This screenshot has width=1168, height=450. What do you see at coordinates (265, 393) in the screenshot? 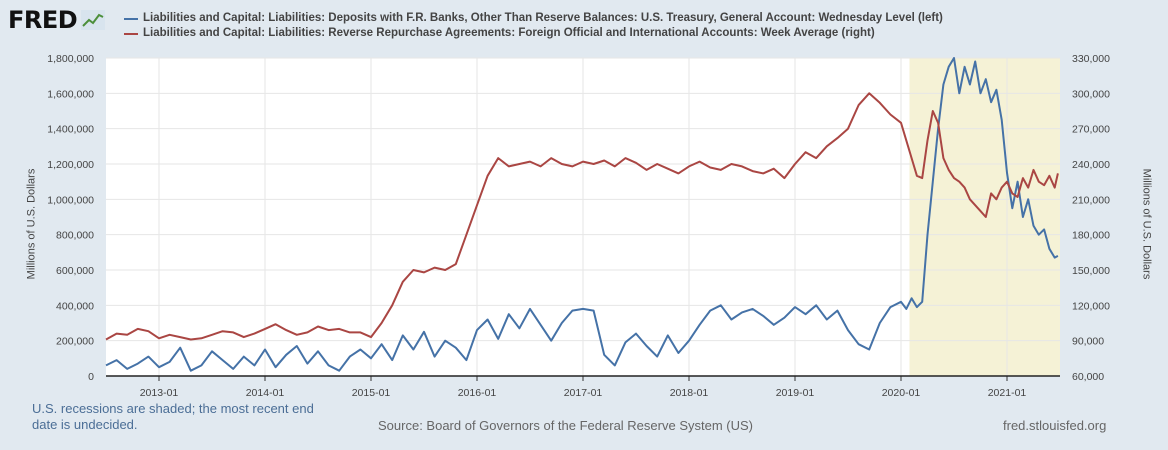
I see `x-tick-label: 2014-01` at bounding box center [265, 393].